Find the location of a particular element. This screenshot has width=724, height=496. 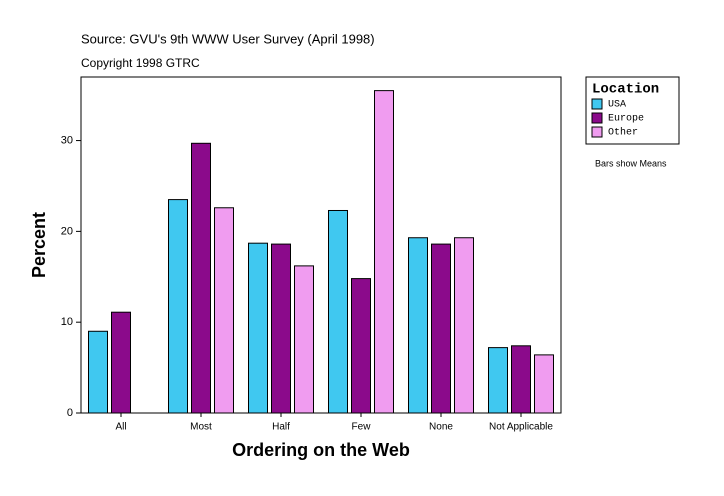

y-tick-label: 10 is located at coordinates (67, 322).